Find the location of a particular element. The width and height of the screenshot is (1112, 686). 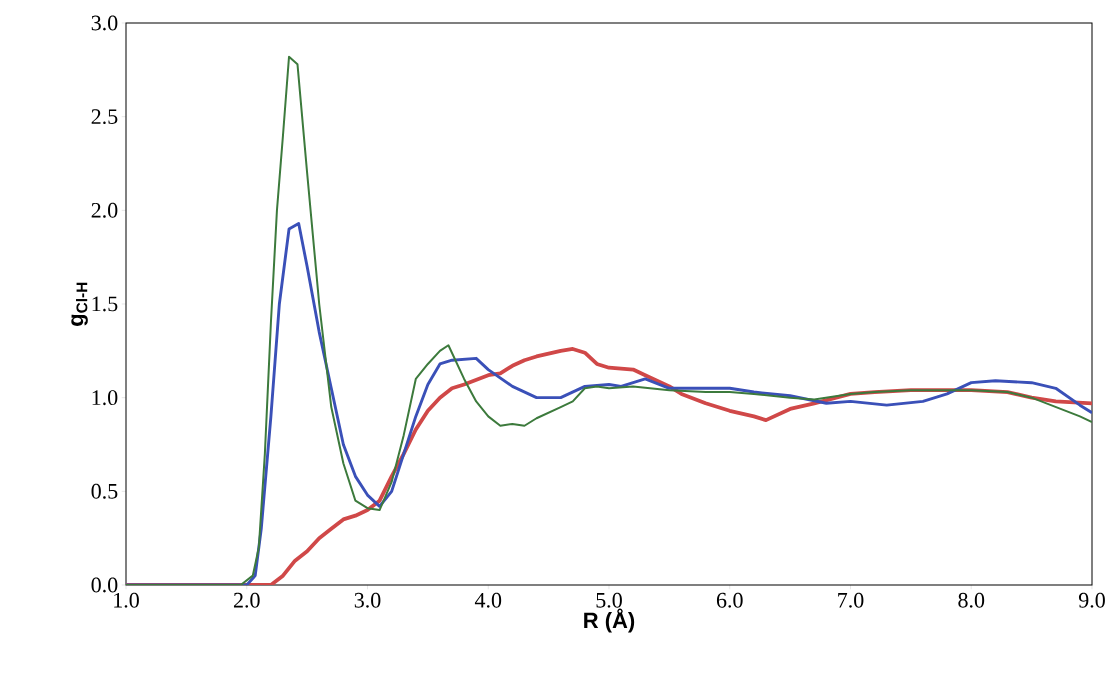

x-tick-label: 1.0 is located at coordinates (126, 600).